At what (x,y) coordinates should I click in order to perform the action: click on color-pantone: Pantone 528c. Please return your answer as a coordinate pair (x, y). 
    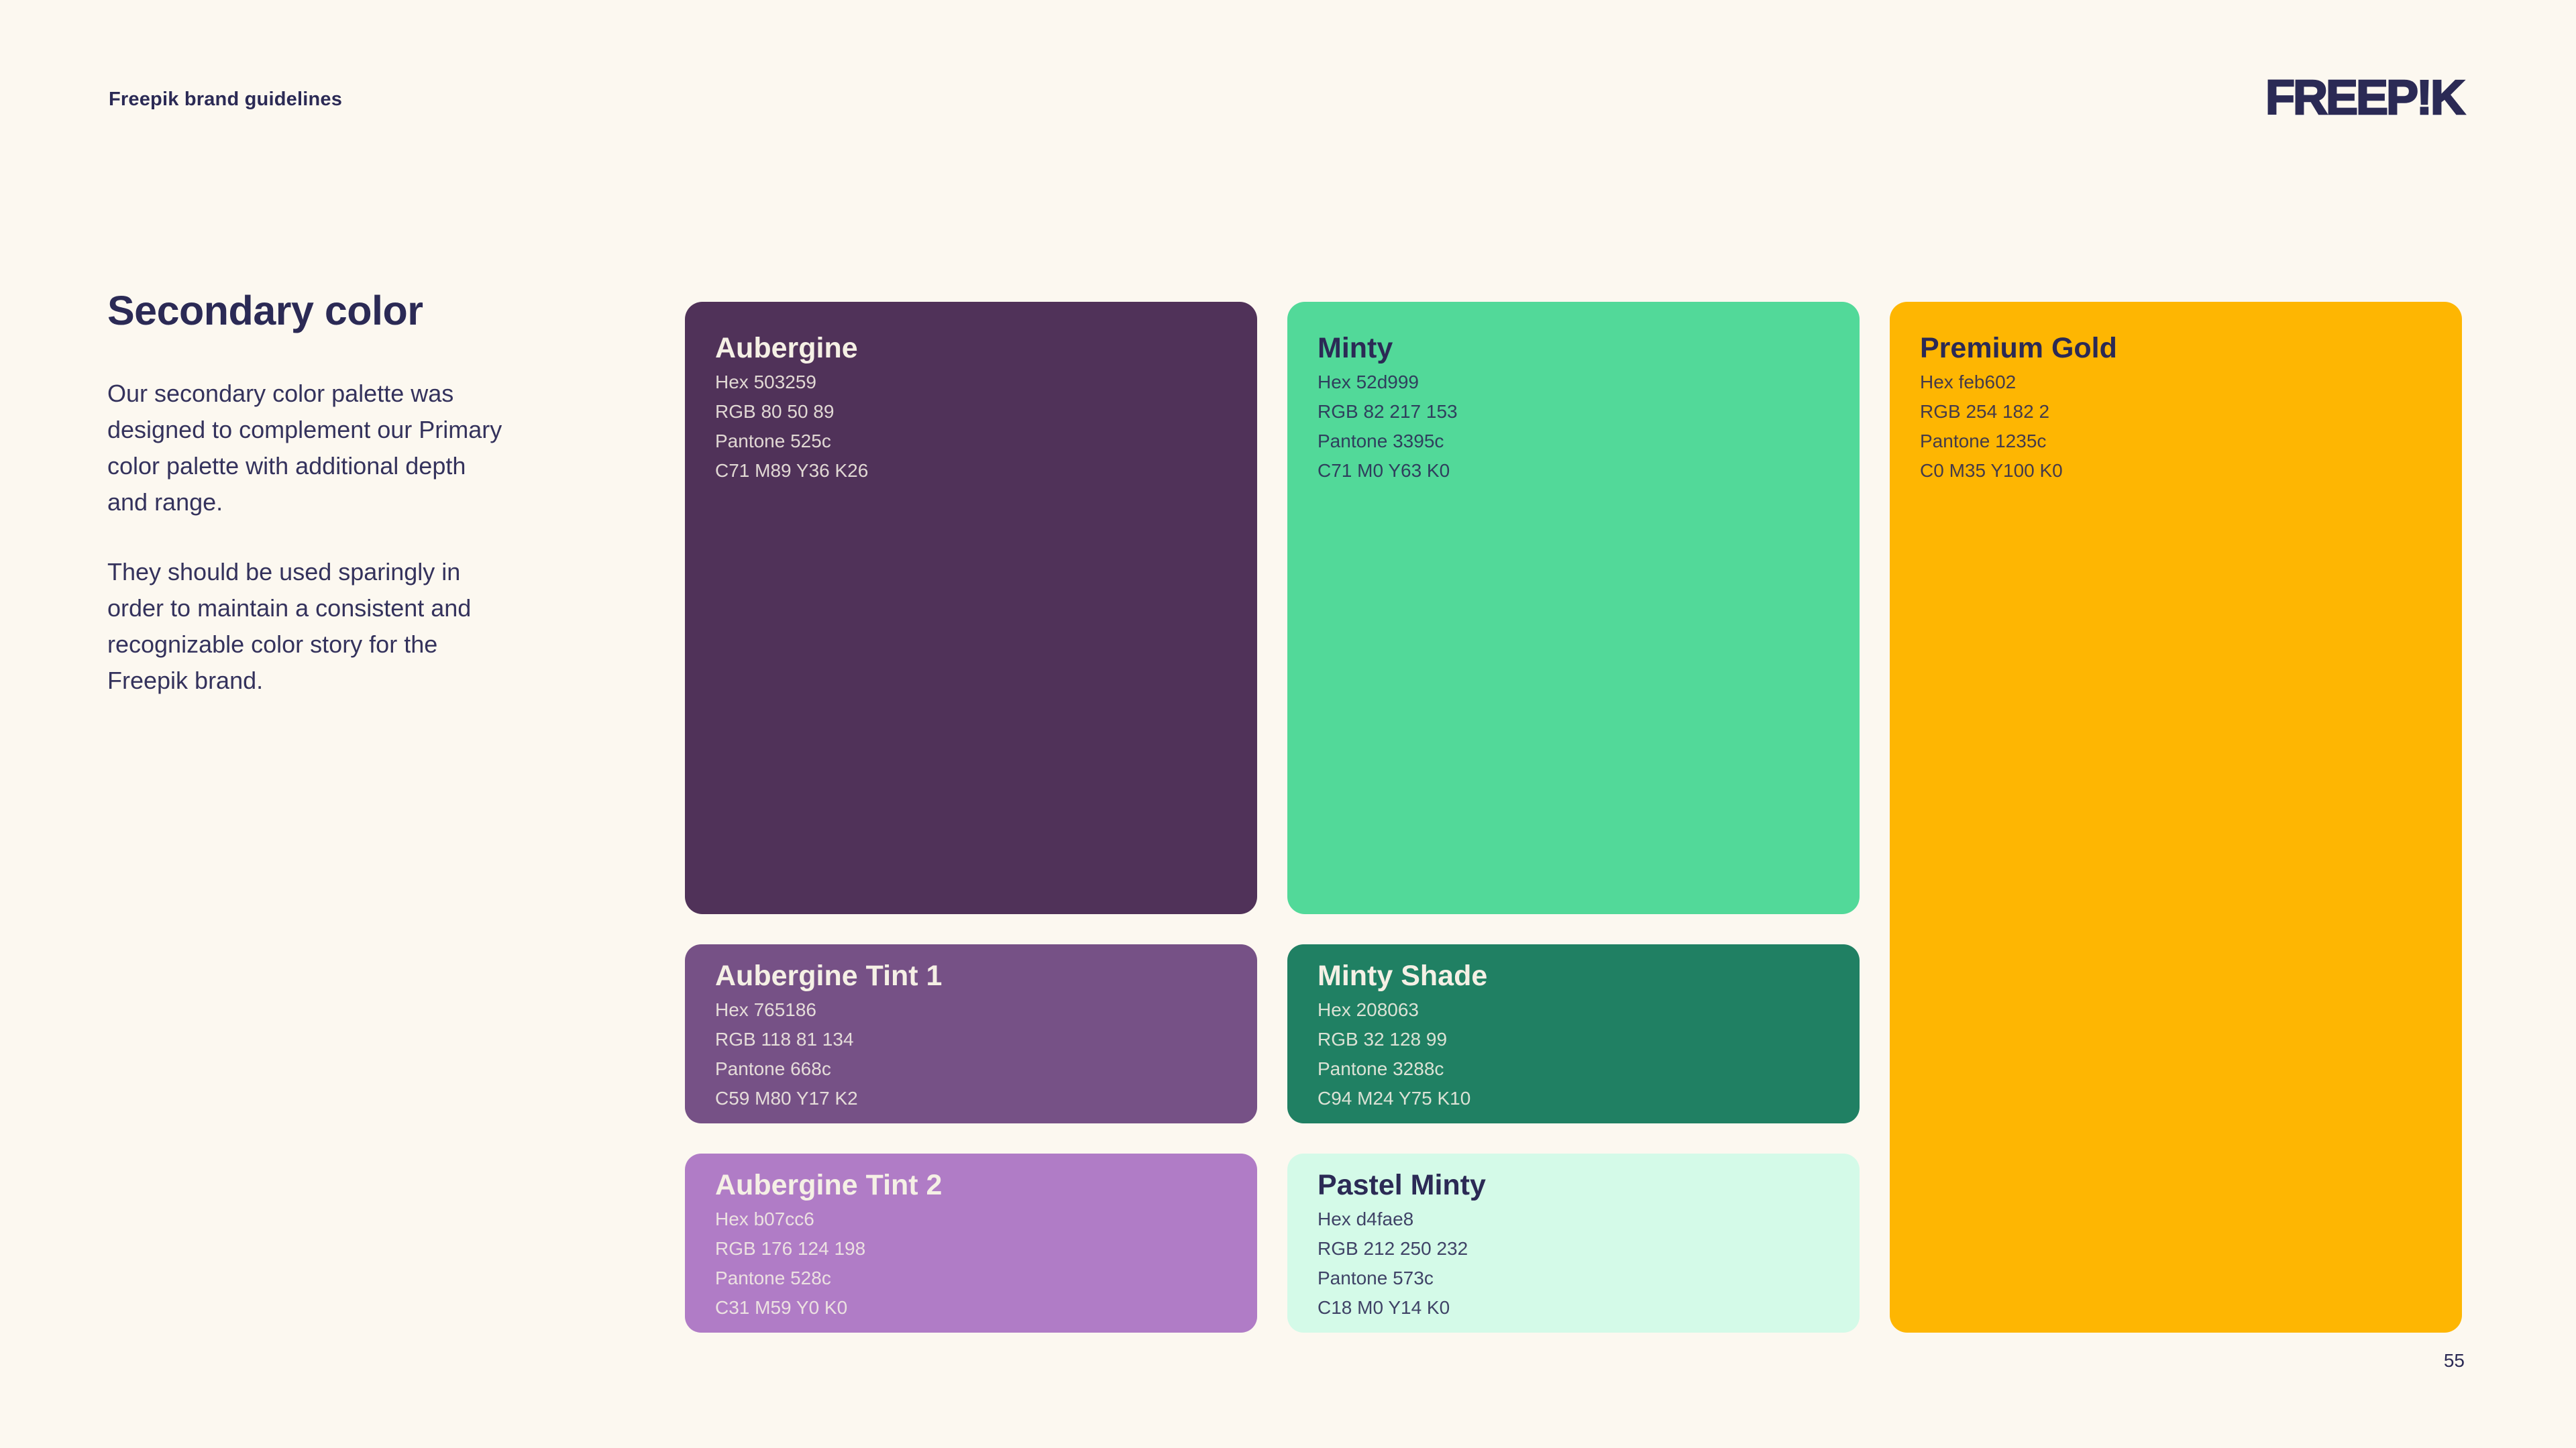
    Looking at the image, I should click on (773, 1278).